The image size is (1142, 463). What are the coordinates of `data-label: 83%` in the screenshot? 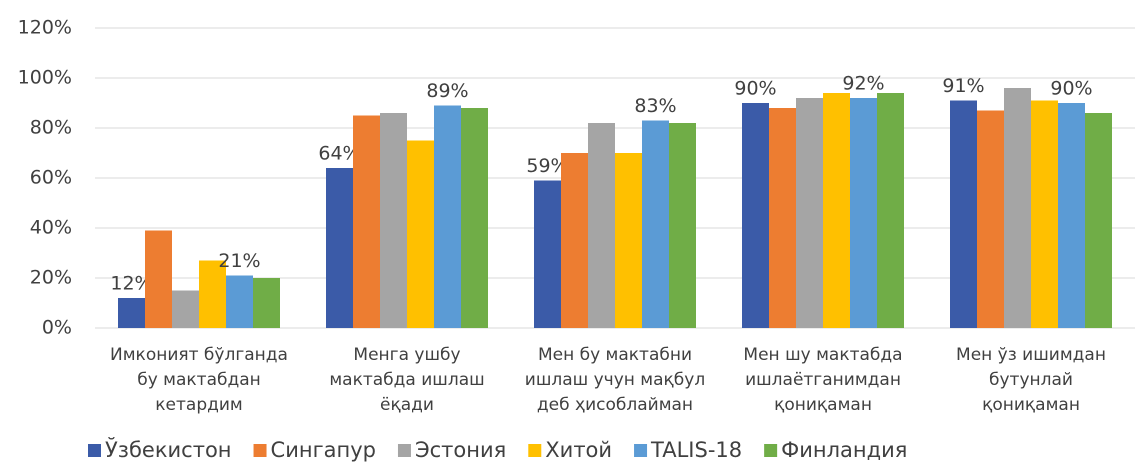 It's located at (655, 106).